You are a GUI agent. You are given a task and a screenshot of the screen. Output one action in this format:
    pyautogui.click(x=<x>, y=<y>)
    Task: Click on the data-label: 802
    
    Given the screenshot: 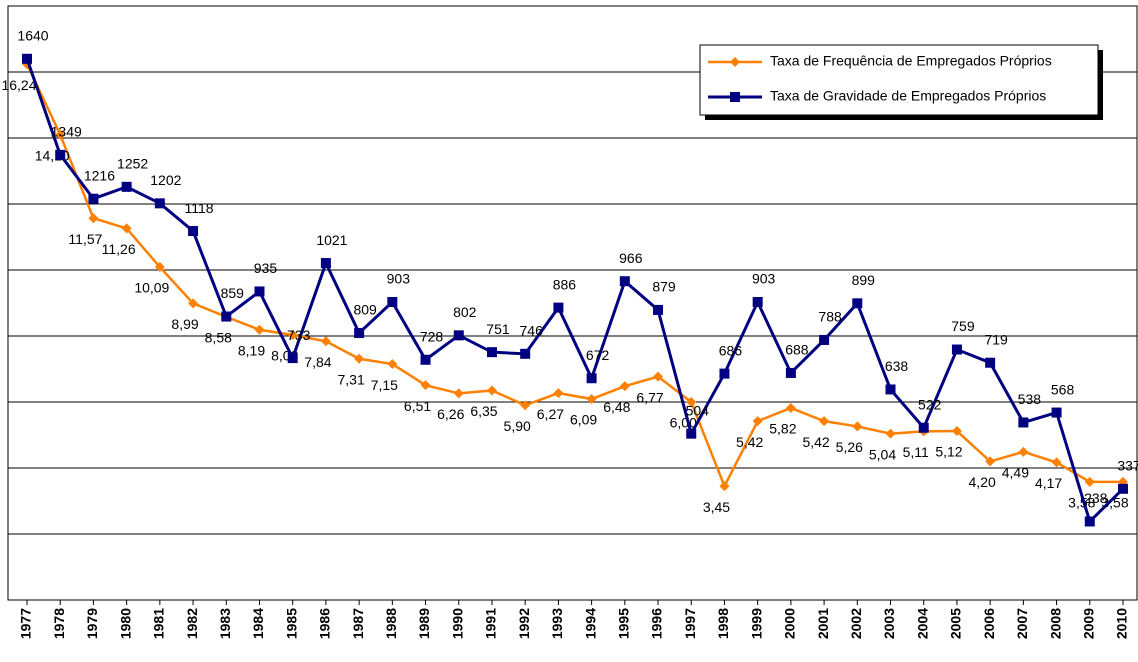 What is the action you would take?
    pyautogui.click(x=465, y=312)
    